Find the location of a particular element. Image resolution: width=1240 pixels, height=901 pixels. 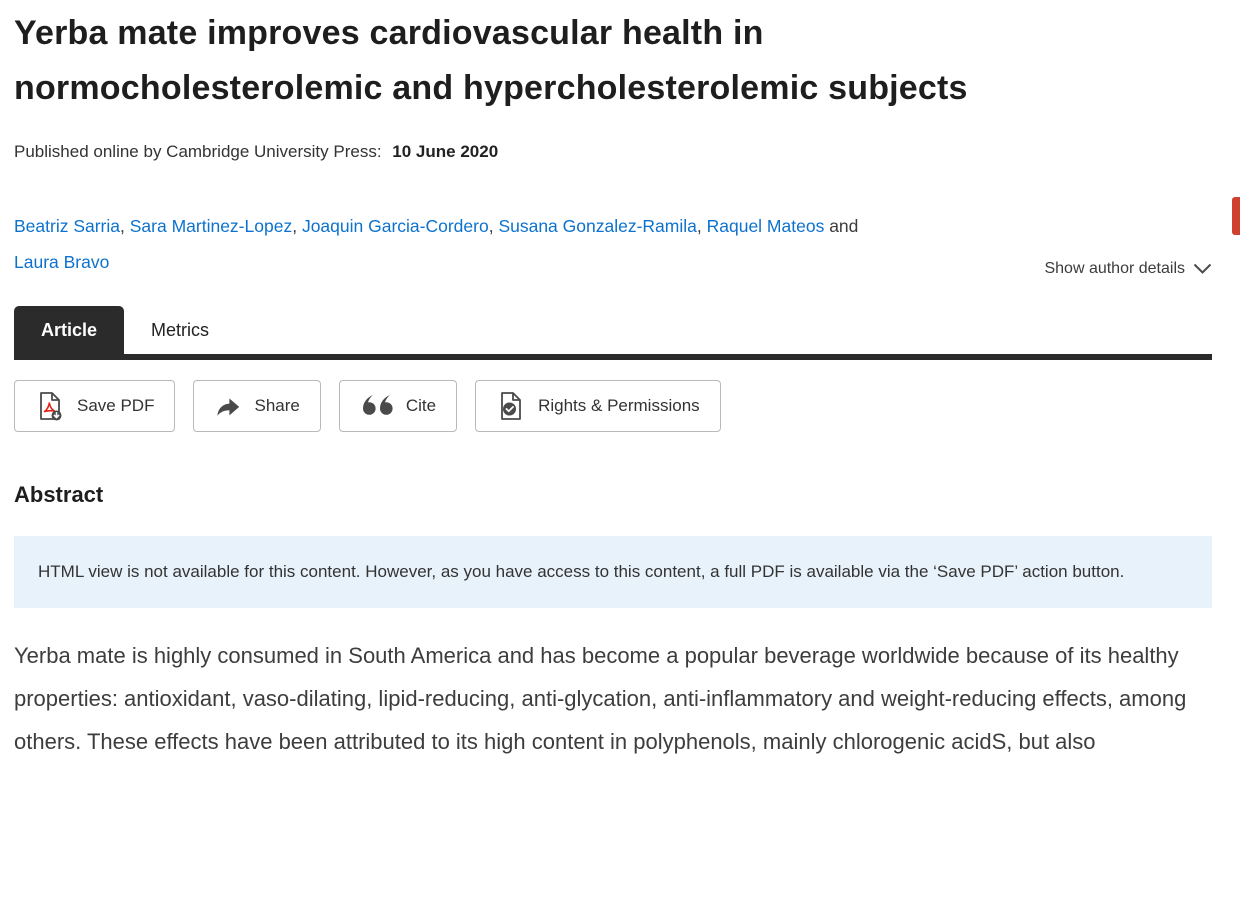

pdf-download-icon is located at coordinates (50, 406).